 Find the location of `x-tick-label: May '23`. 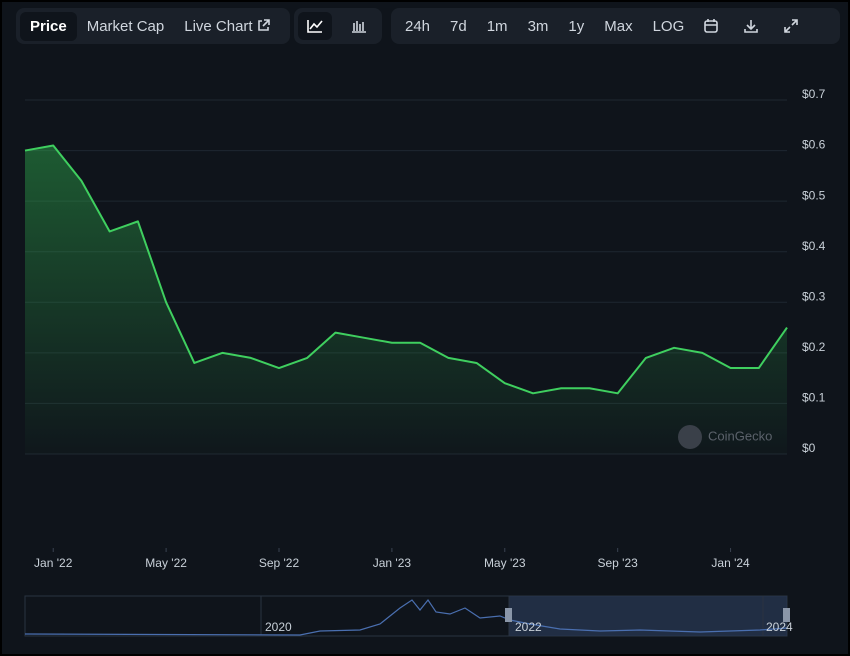

x-tick-label: May '23 is located at coordinates (505, 563).